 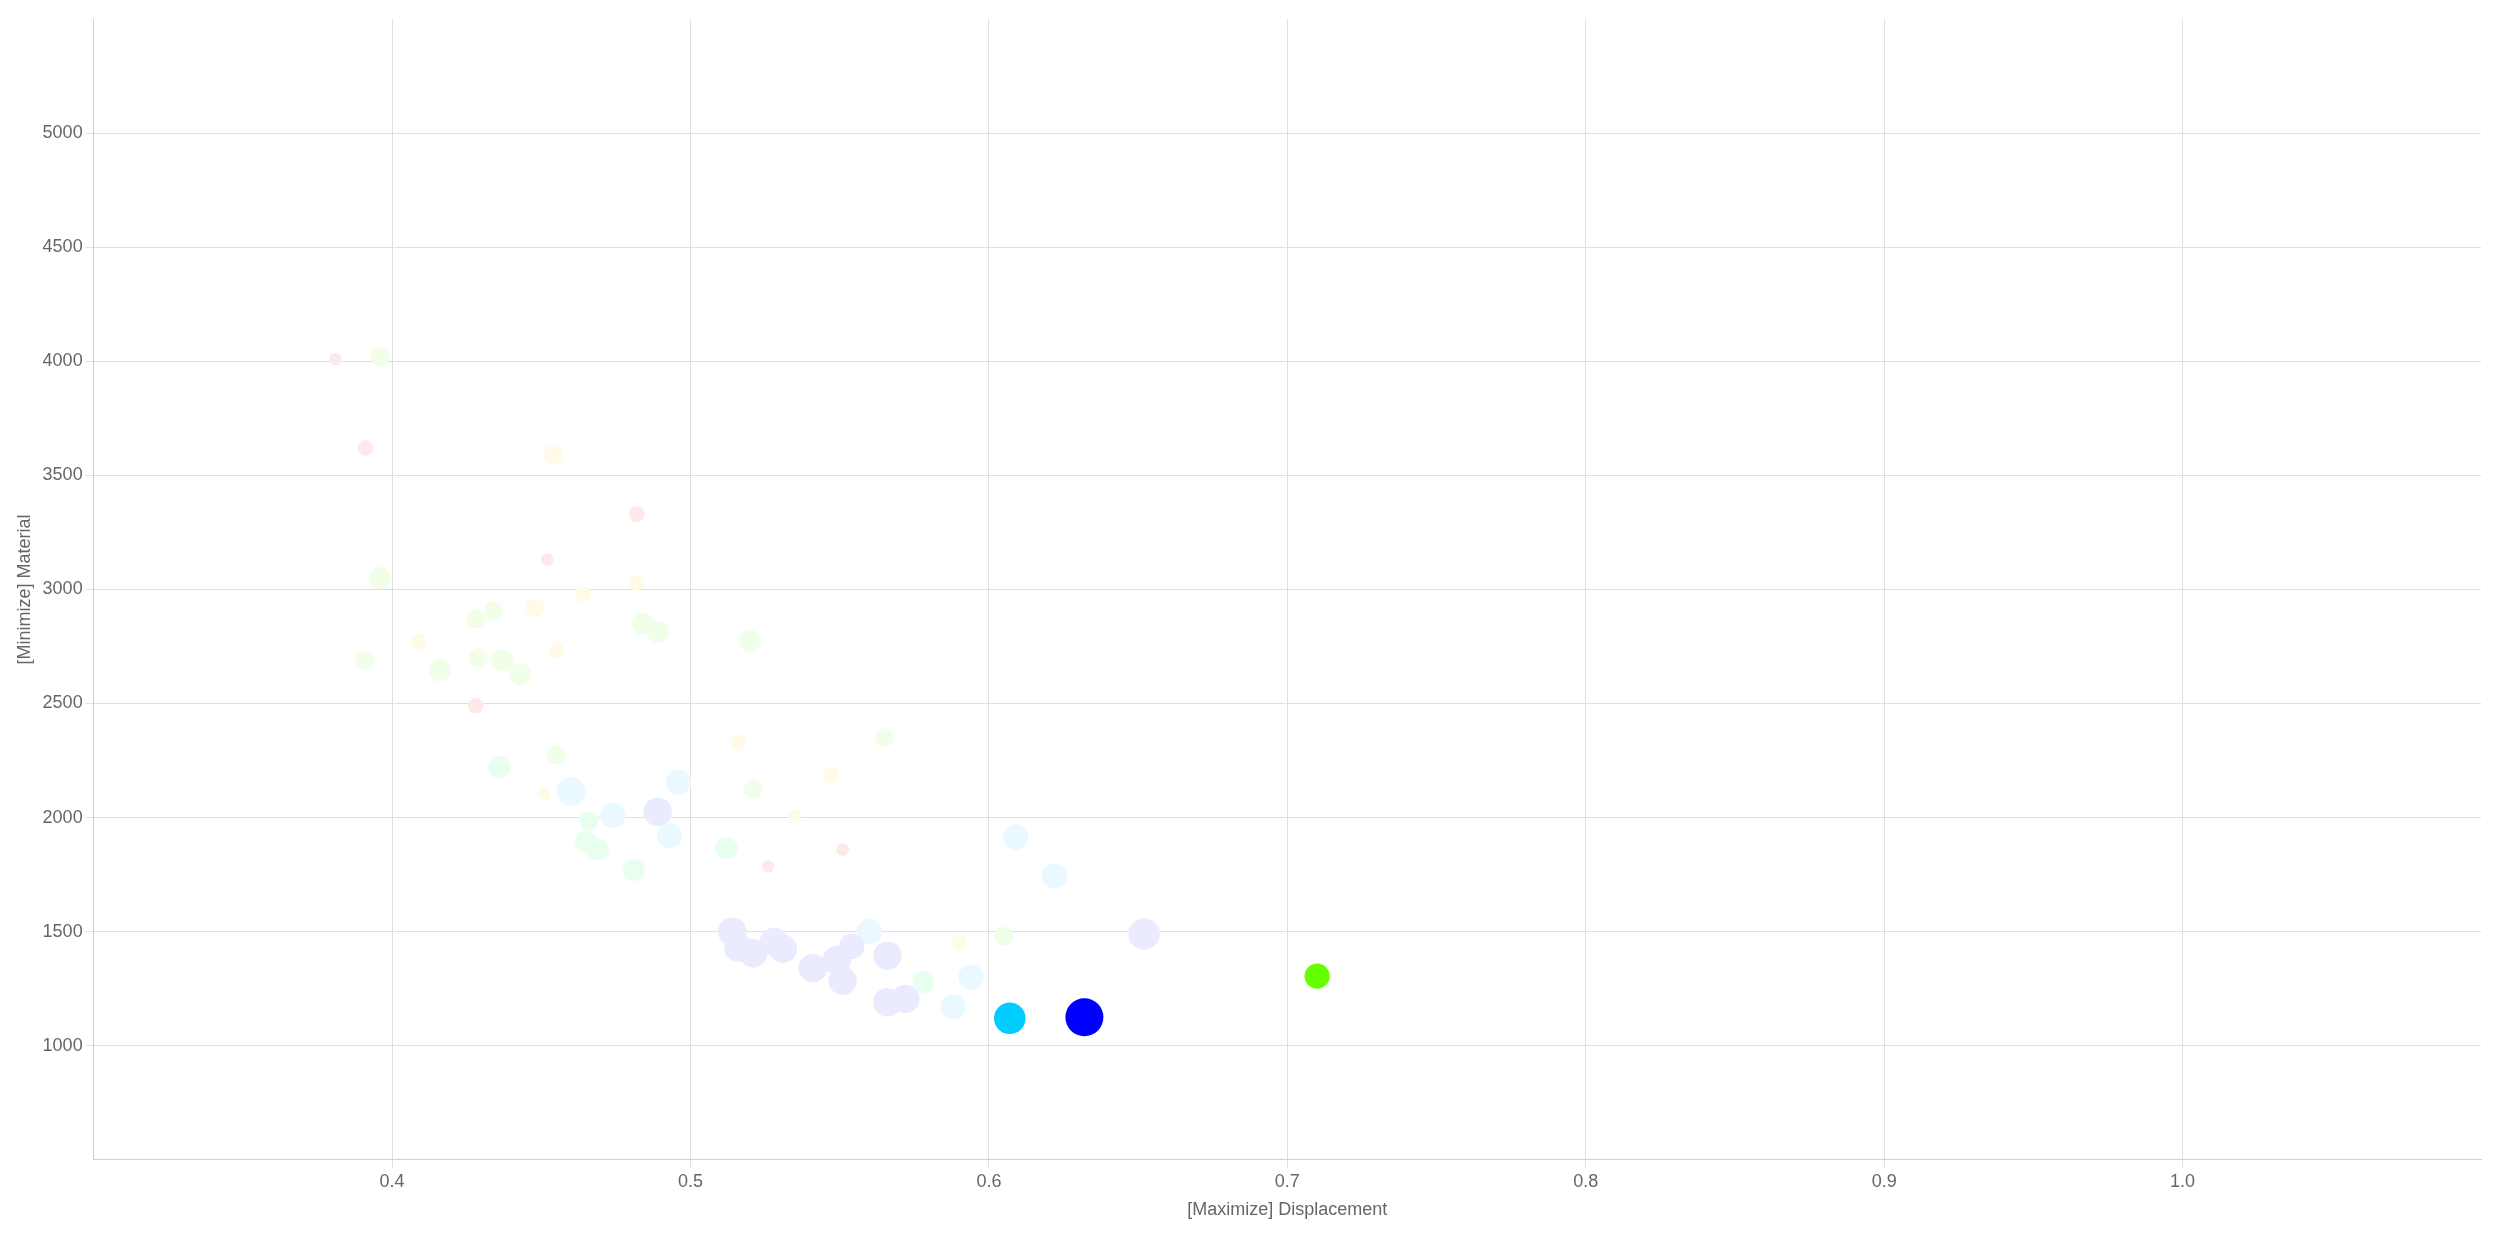 I want to click on x-tick-label: 0.4, so click(x=392, y=1180).